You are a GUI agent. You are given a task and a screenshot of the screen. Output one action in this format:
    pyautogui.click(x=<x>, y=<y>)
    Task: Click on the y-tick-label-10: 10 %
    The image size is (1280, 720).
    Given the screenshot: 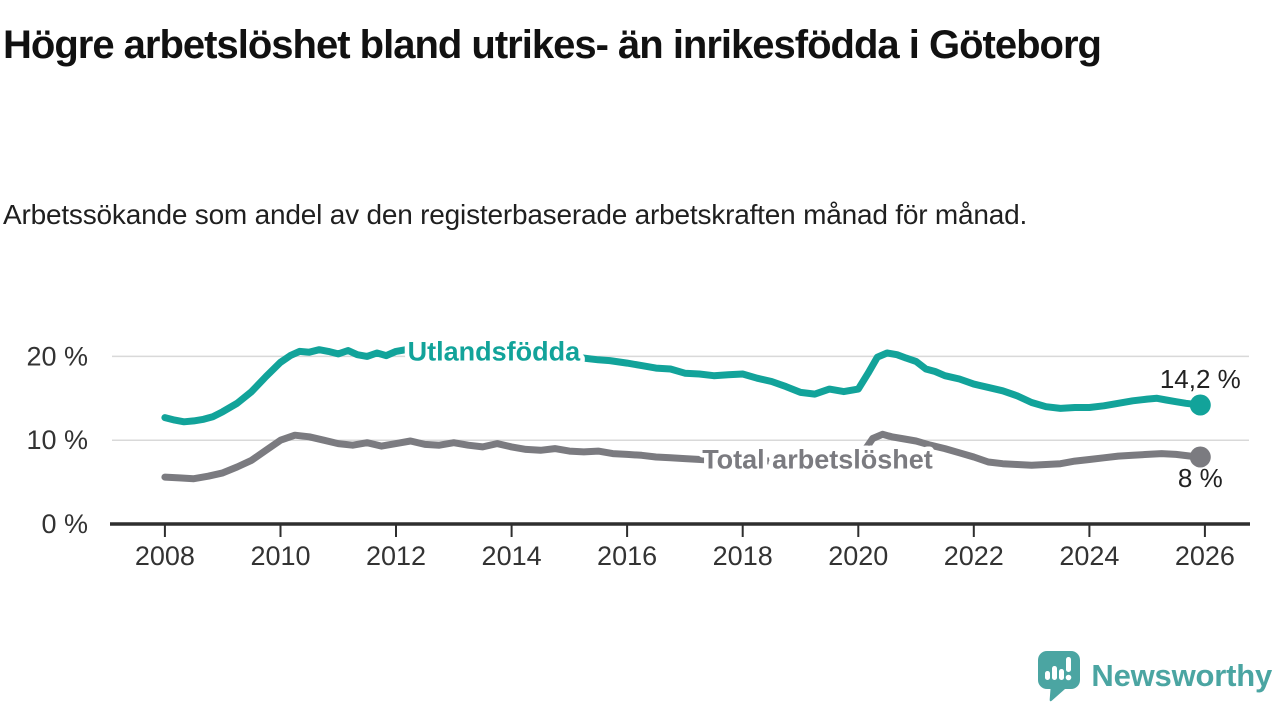 What is the action you would take?
    pyautogui.click(x=57, y=440)
    